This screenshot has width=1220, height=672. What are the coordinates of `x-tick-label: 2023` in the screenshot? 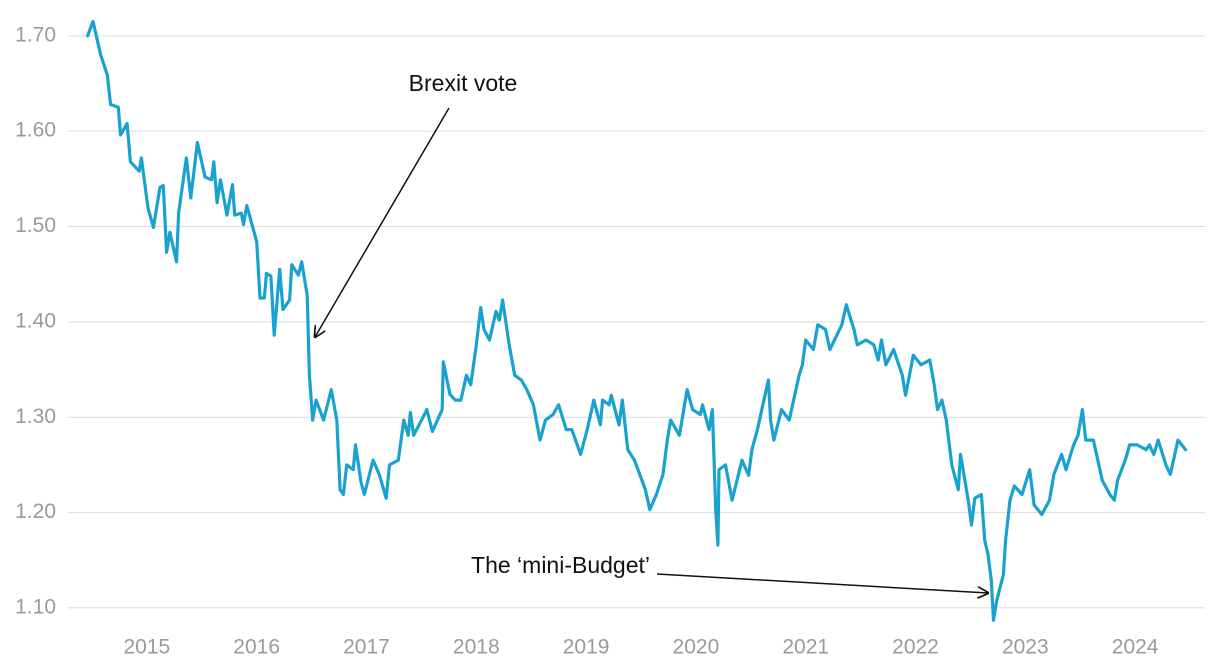 It's located at (1025, 647).